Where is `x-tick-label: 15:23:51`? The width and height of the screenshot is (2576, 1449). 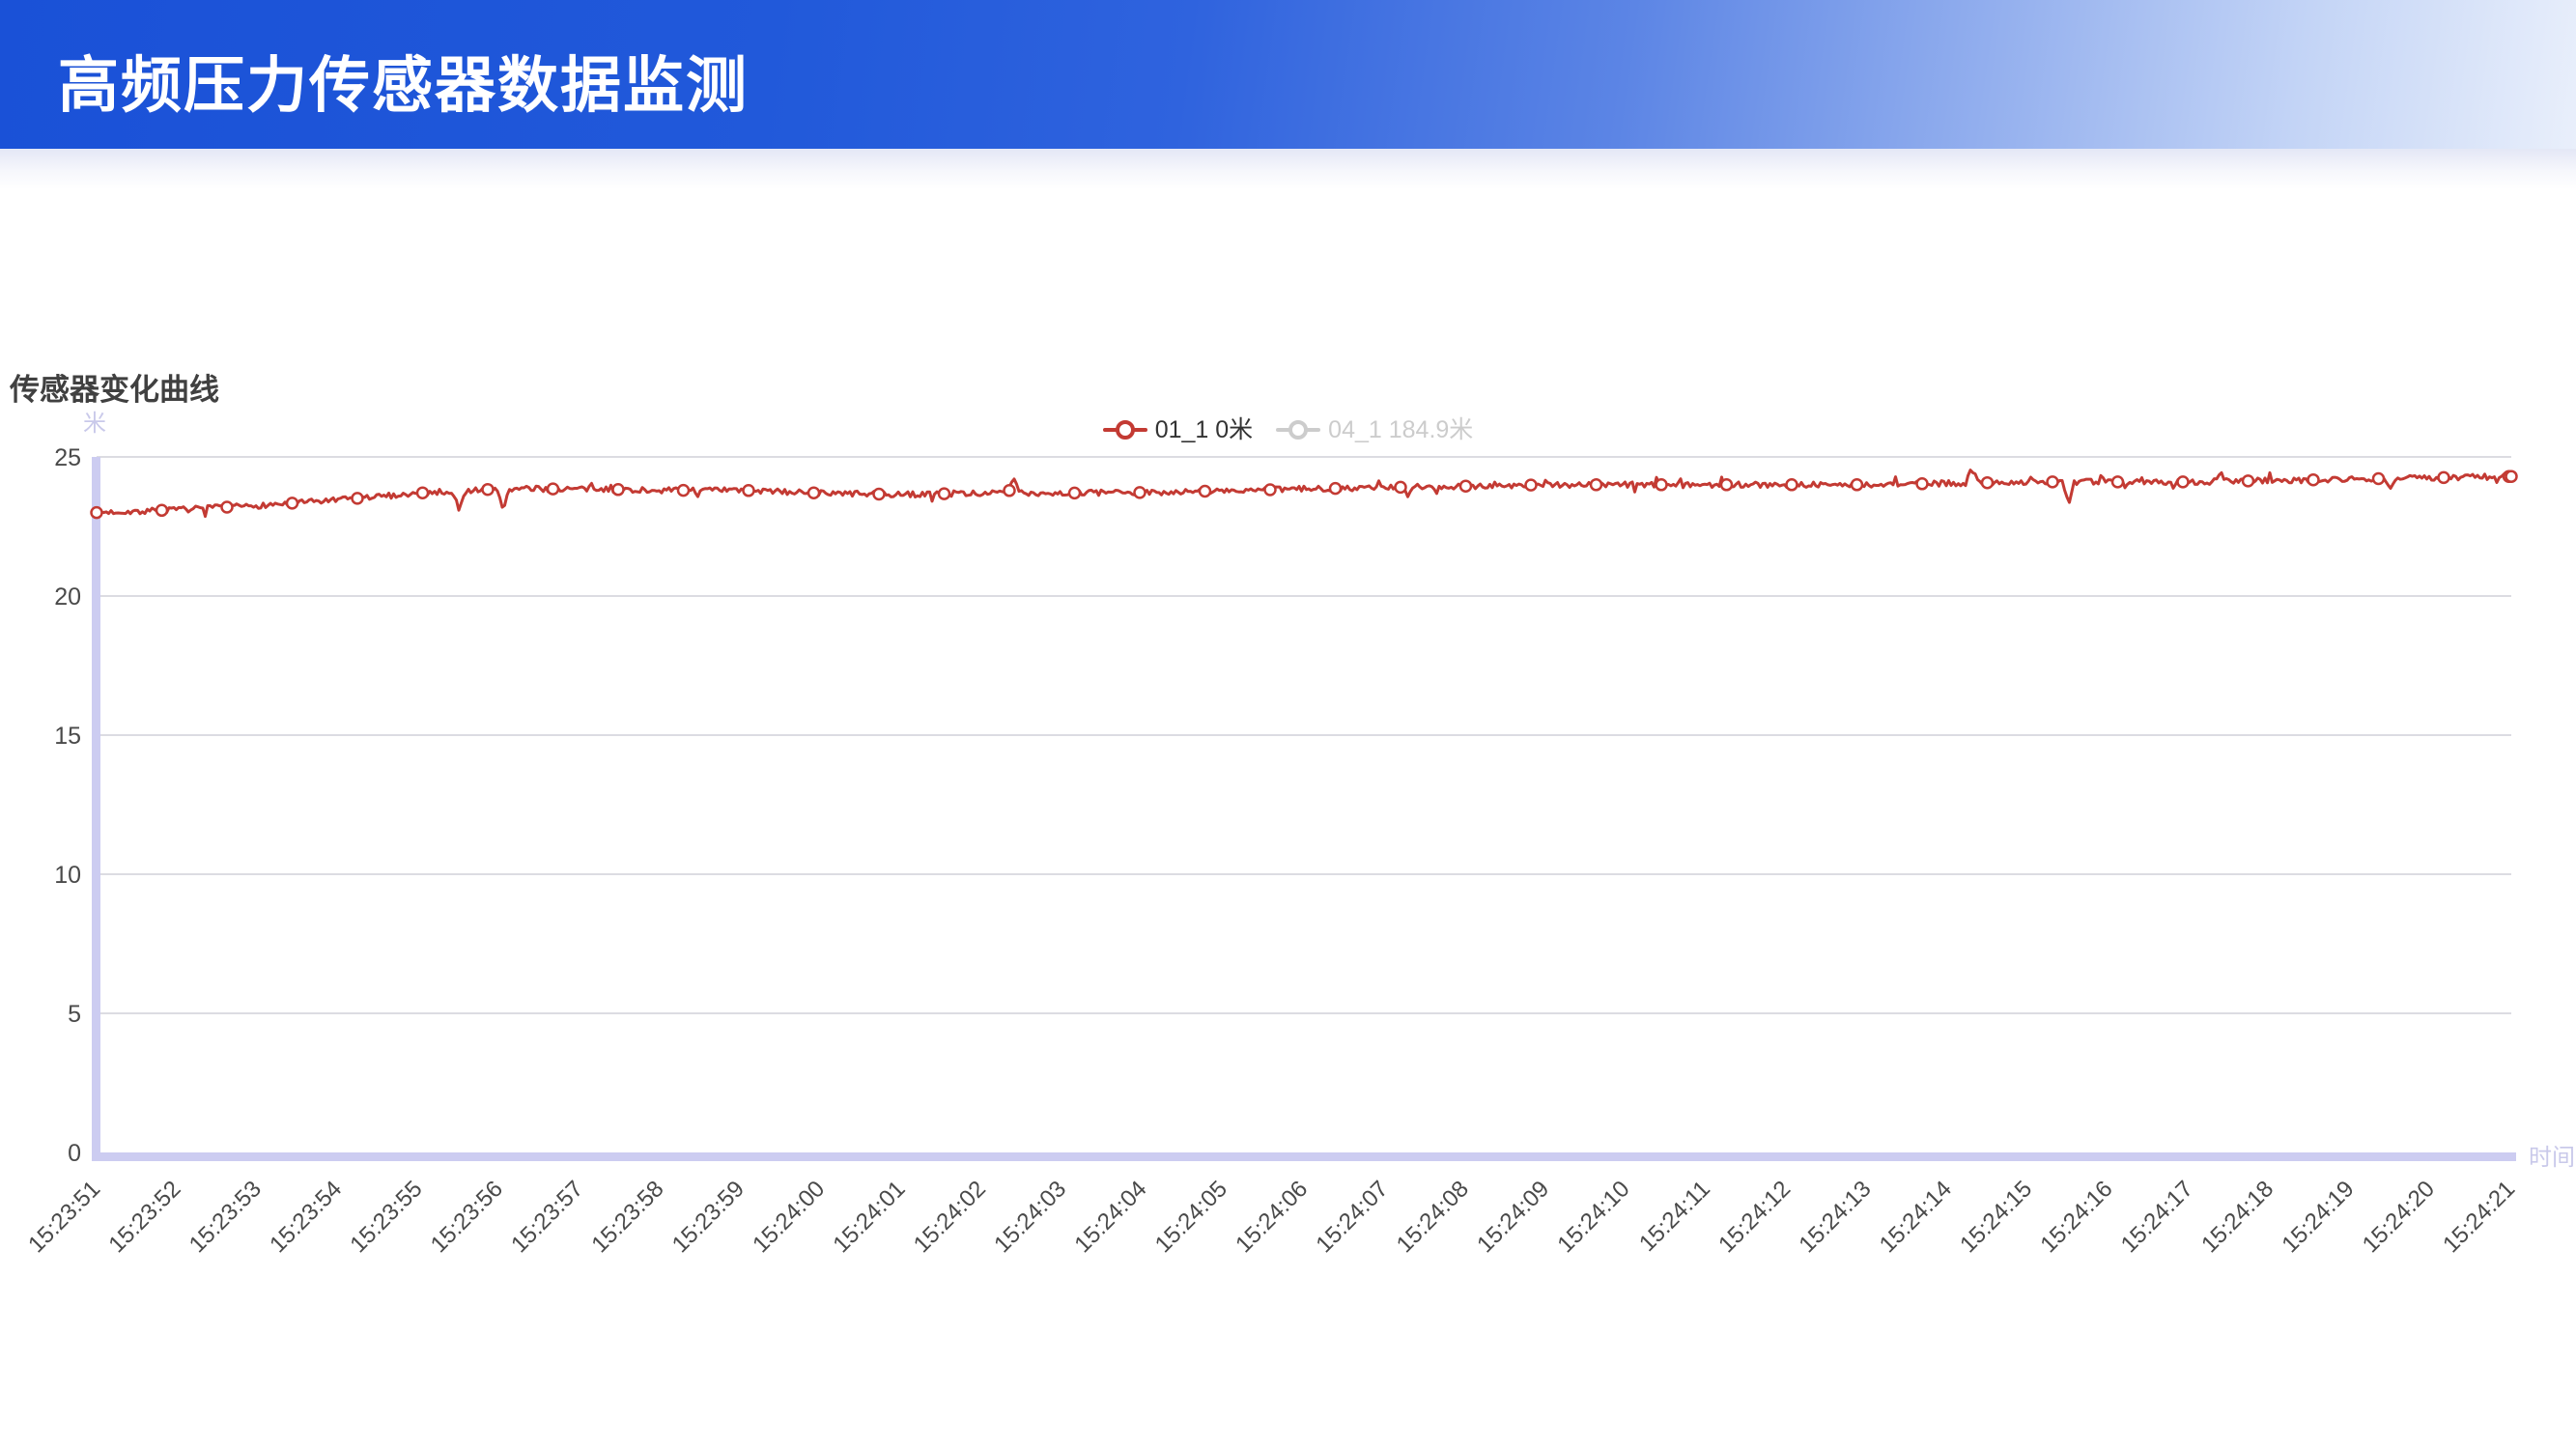
x-tick-label: 15:23:51 is located at coordinates (64, 1217).